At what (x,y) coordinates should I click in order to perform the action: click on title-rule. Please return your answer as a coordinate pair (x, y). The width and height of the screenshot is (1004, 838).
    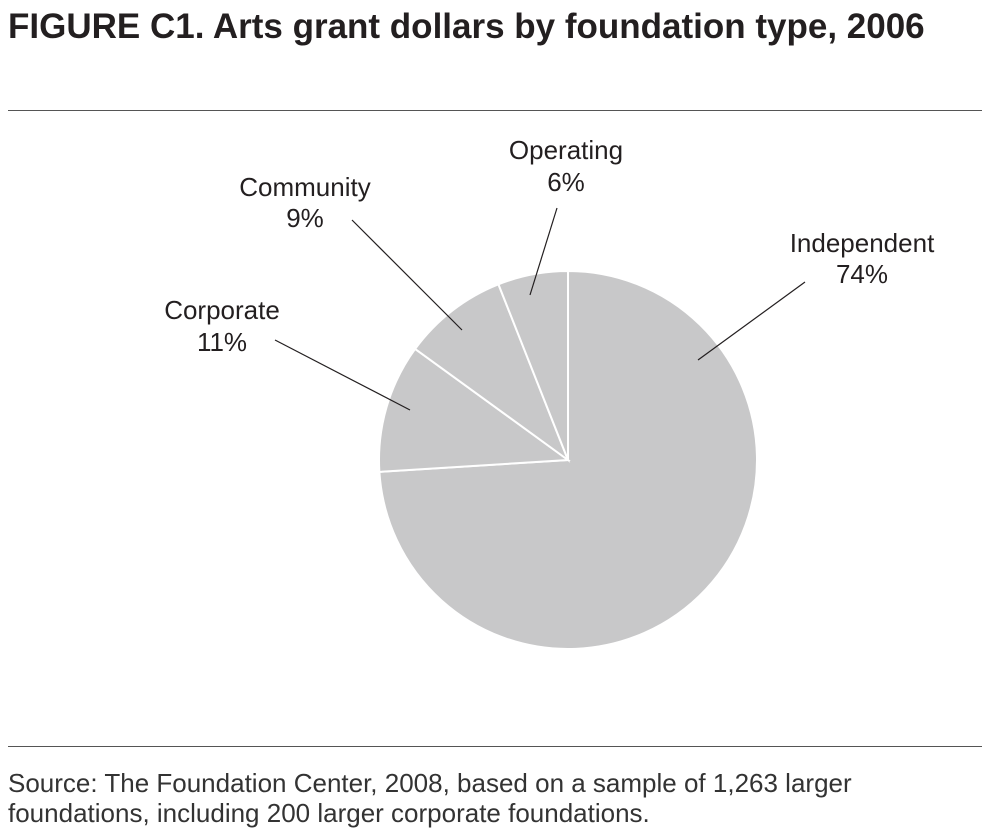
    Looking at the image, I should click on (495, 110).